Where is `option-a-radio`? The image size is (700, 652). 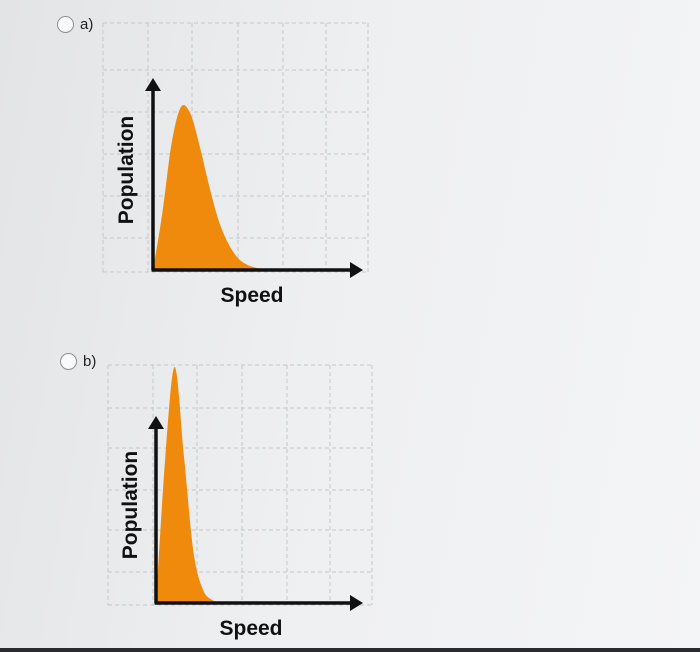
option-a-radio is located at coordinates (65, 24).